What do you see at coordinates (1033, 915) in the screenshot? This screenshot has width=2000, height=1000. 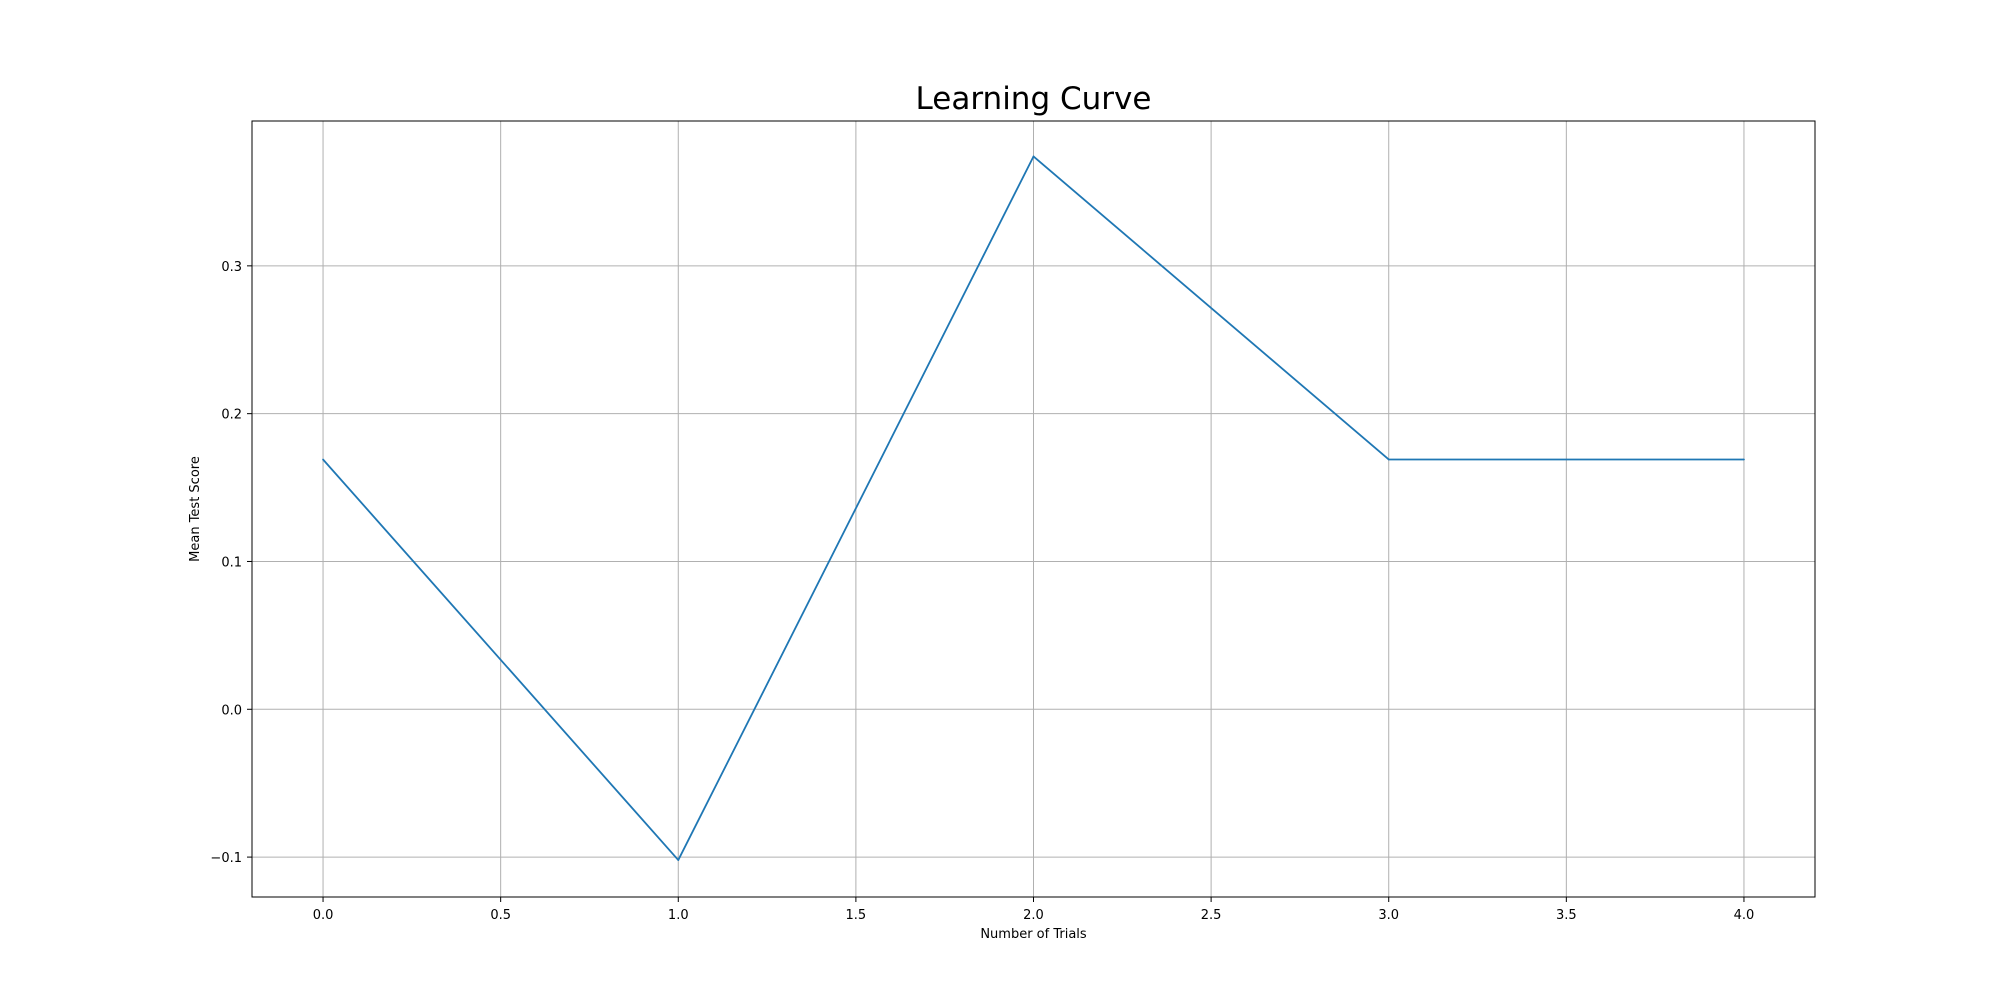 I see `x-tick-label: 2.0` at bounding box center [1033, 915].